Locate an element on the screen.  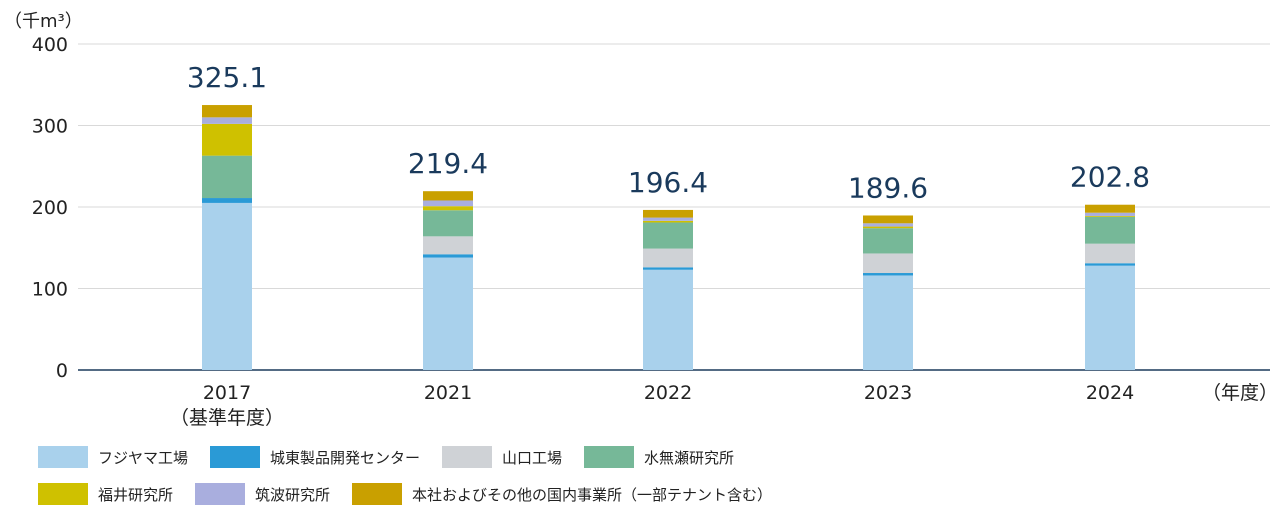
legend-item-2: 城東製品開発センター is located at coordinates (315, 457).